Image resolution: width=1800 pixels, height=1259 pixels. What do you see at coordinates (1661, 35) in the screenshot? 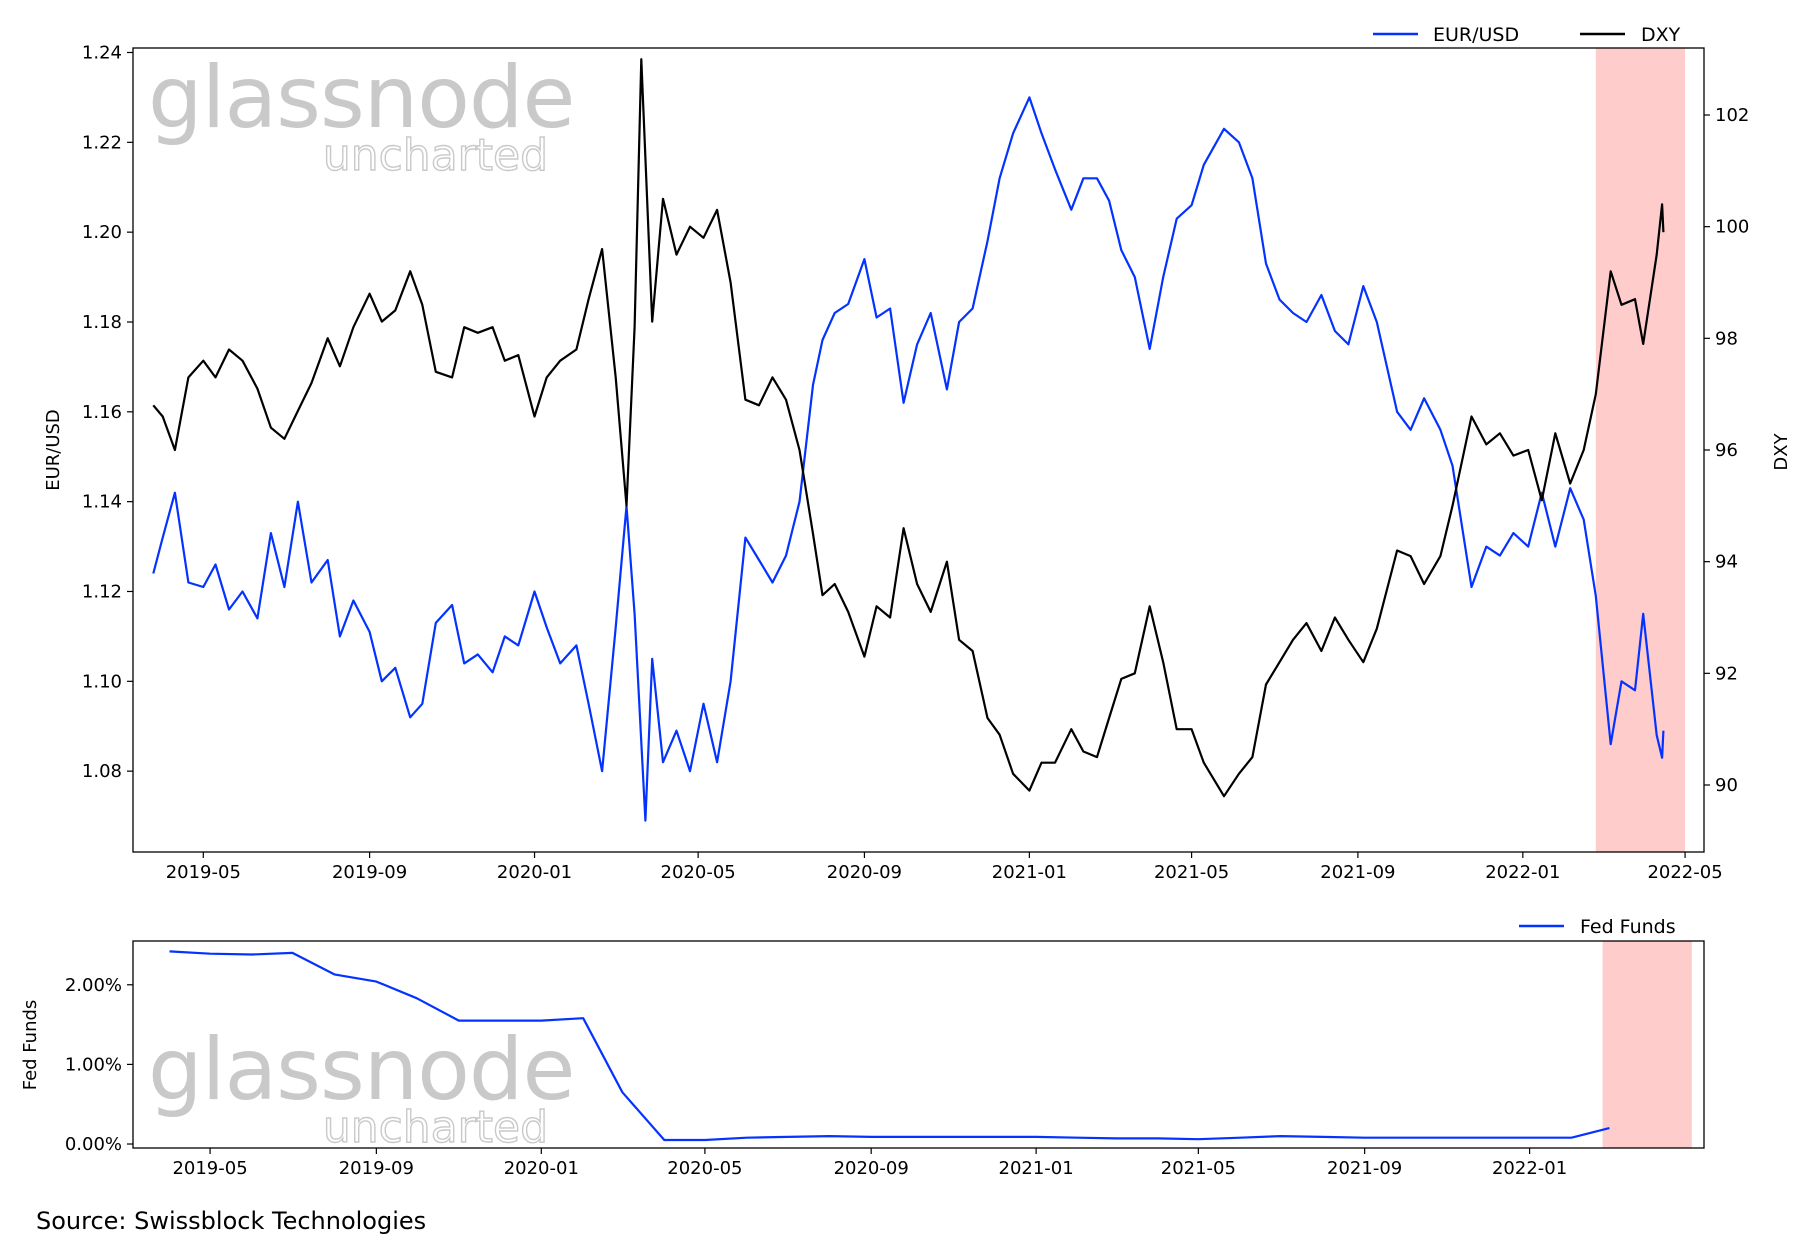
I see `legend-label-dxy: DXY` at bounding box center [1661, 35].